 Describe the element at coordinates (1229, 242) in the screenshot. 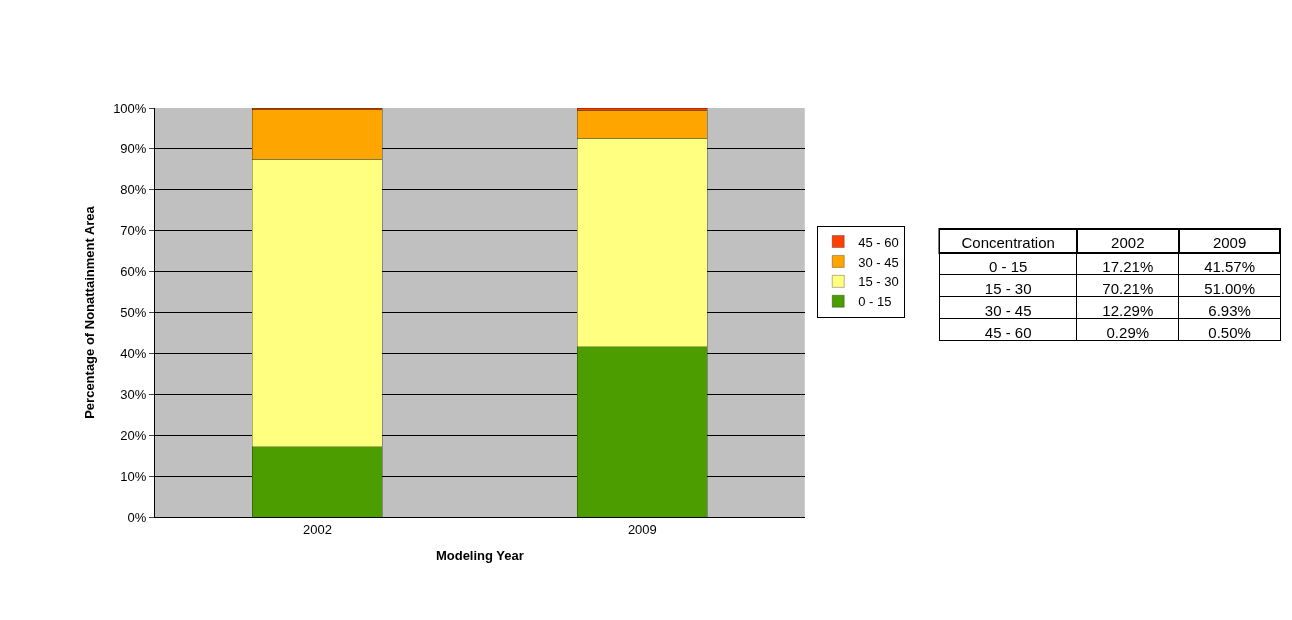

I see `text: 2009` at that location.